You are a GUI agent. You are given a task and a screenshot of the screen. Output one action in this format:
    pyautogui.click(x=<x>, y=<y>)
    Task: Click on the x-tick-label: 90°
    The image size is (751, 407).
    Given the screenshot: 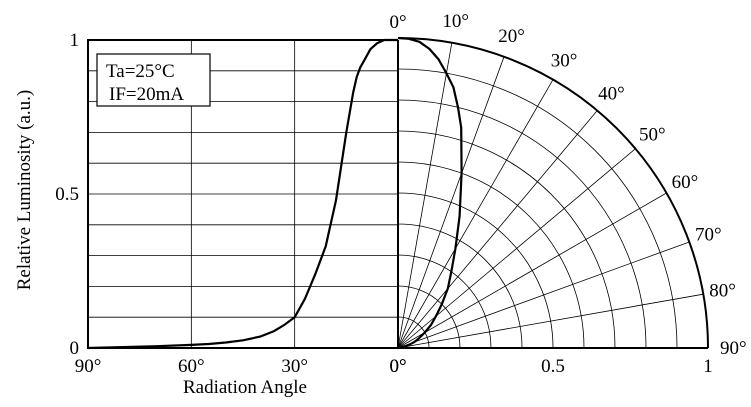 What is the action you would take?
    pyautogui.click(x=88, y=366)
    